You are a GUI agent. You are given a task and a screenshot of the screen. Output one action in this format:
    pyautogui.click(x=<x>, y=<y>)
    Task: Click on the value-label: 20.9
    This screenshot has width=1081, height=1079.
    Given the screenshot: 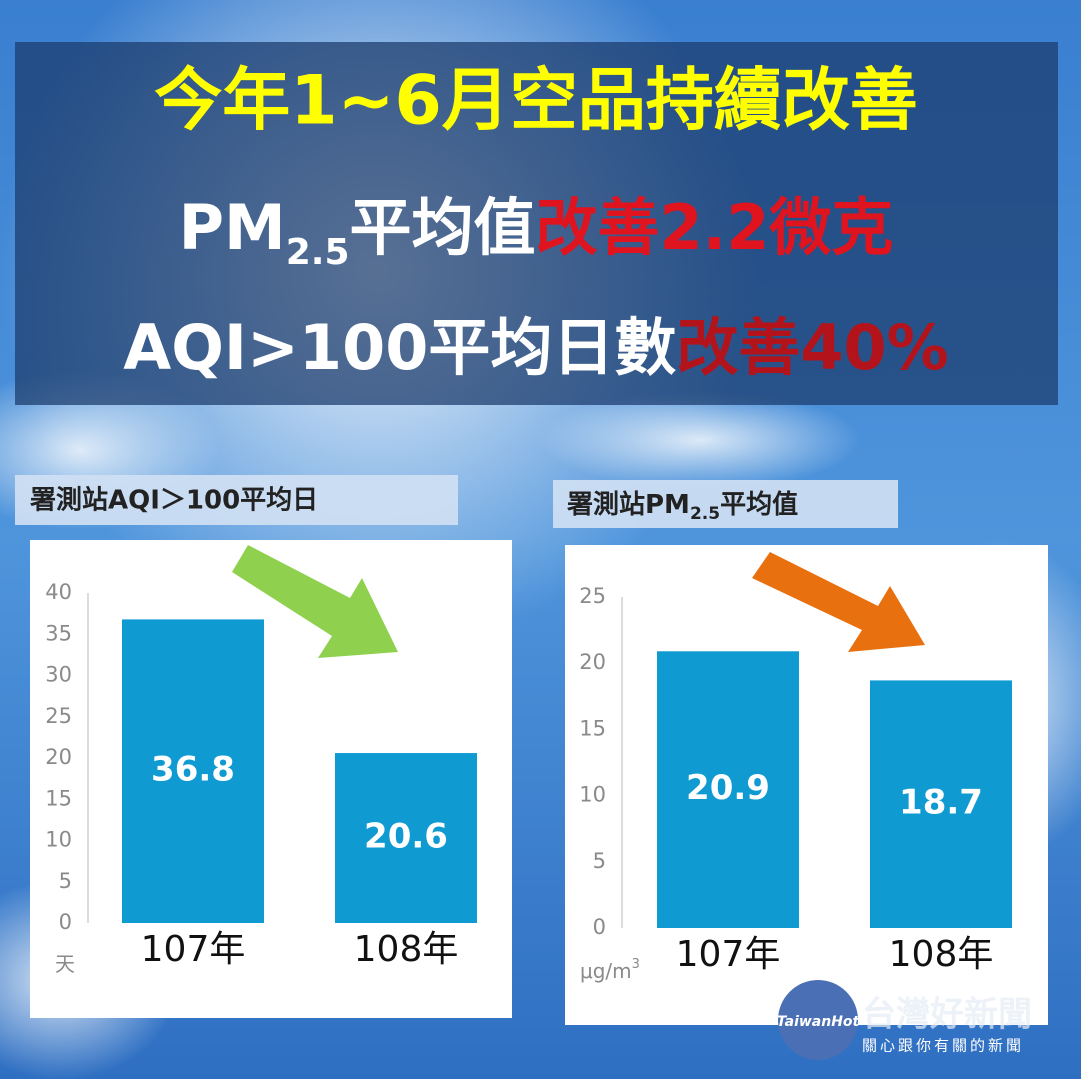 What is the action you would take?
    pyautogui.click(x=728, y=788)
    